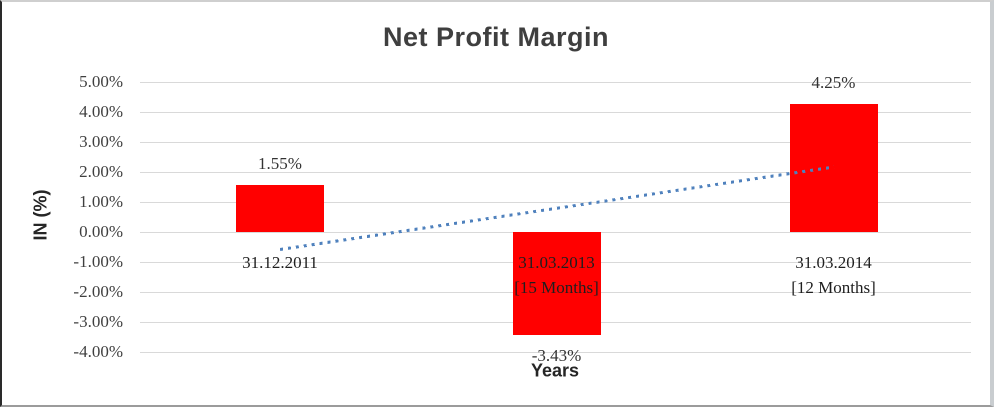 Image resolution: width=994 pixels, height=407 pixels. I want to click on y-axis-title: IN (%), so click(40, 215).